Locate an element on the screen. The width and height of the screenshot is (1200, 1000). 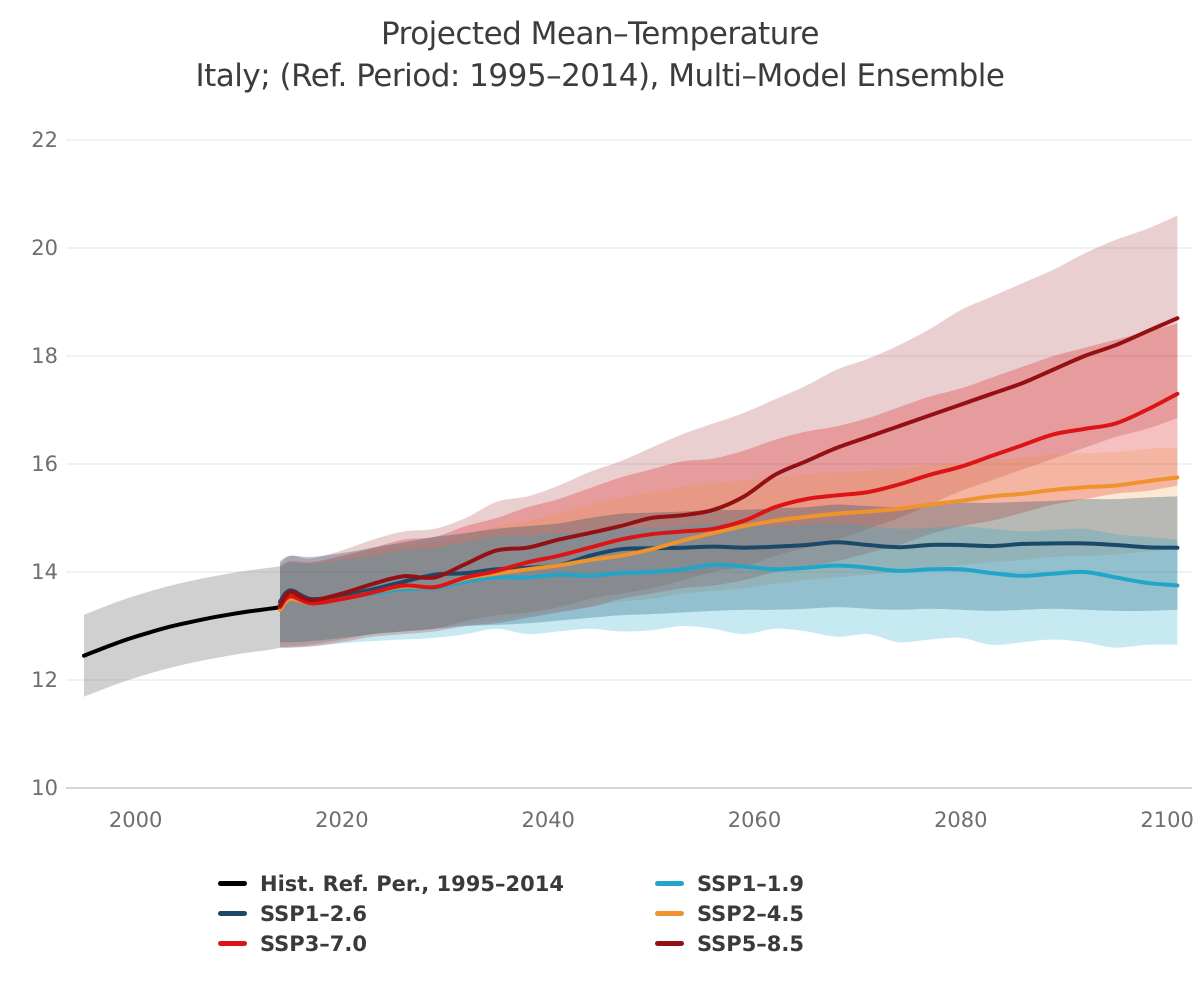
y-tick-label: 10 is located at coordinates (44, 788).